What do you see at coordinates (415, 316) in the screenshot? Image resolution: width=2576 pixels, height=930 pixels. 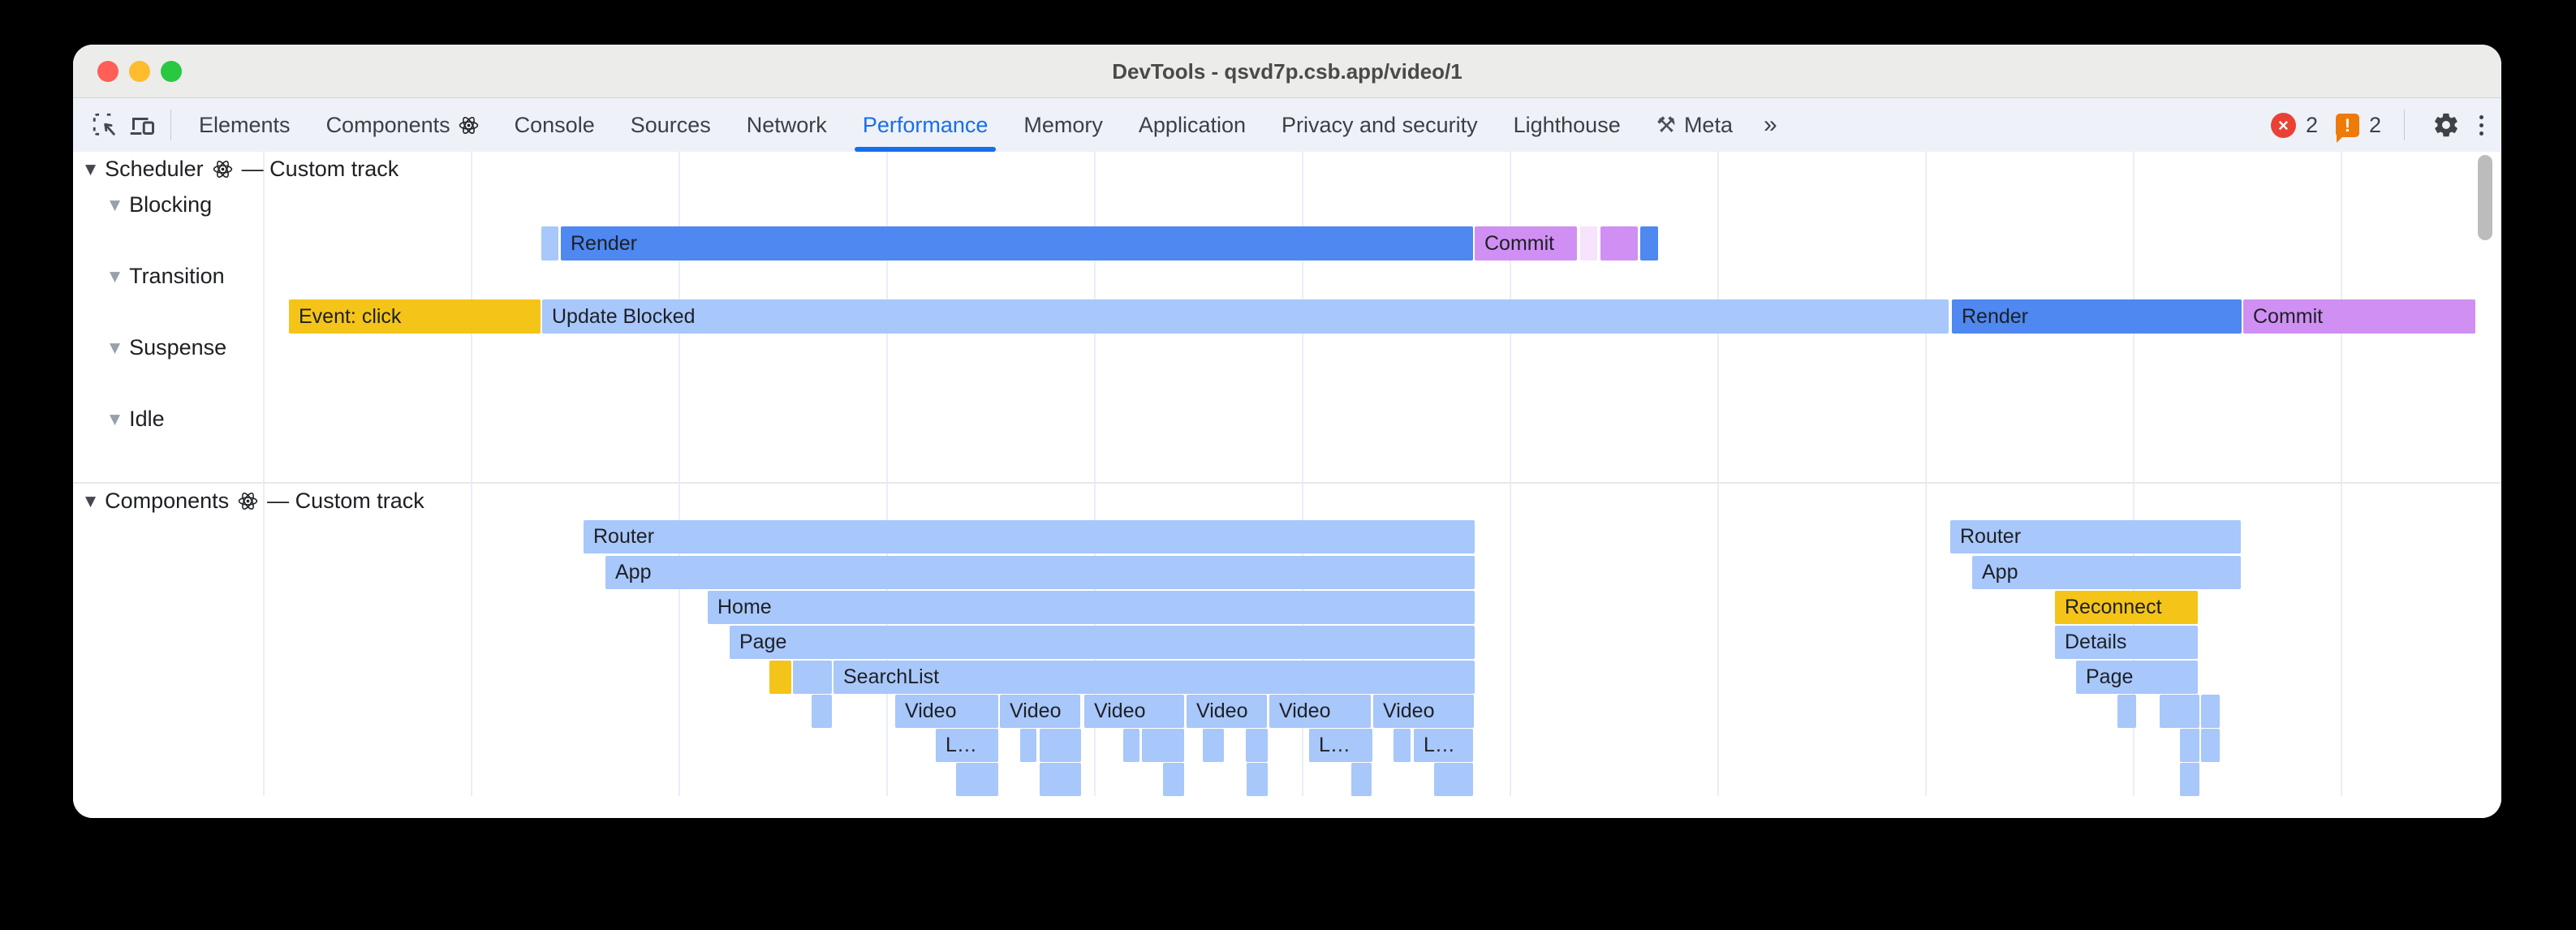 I see `flame-bar-event-click: Event: click` at bounding box center [415, 316].